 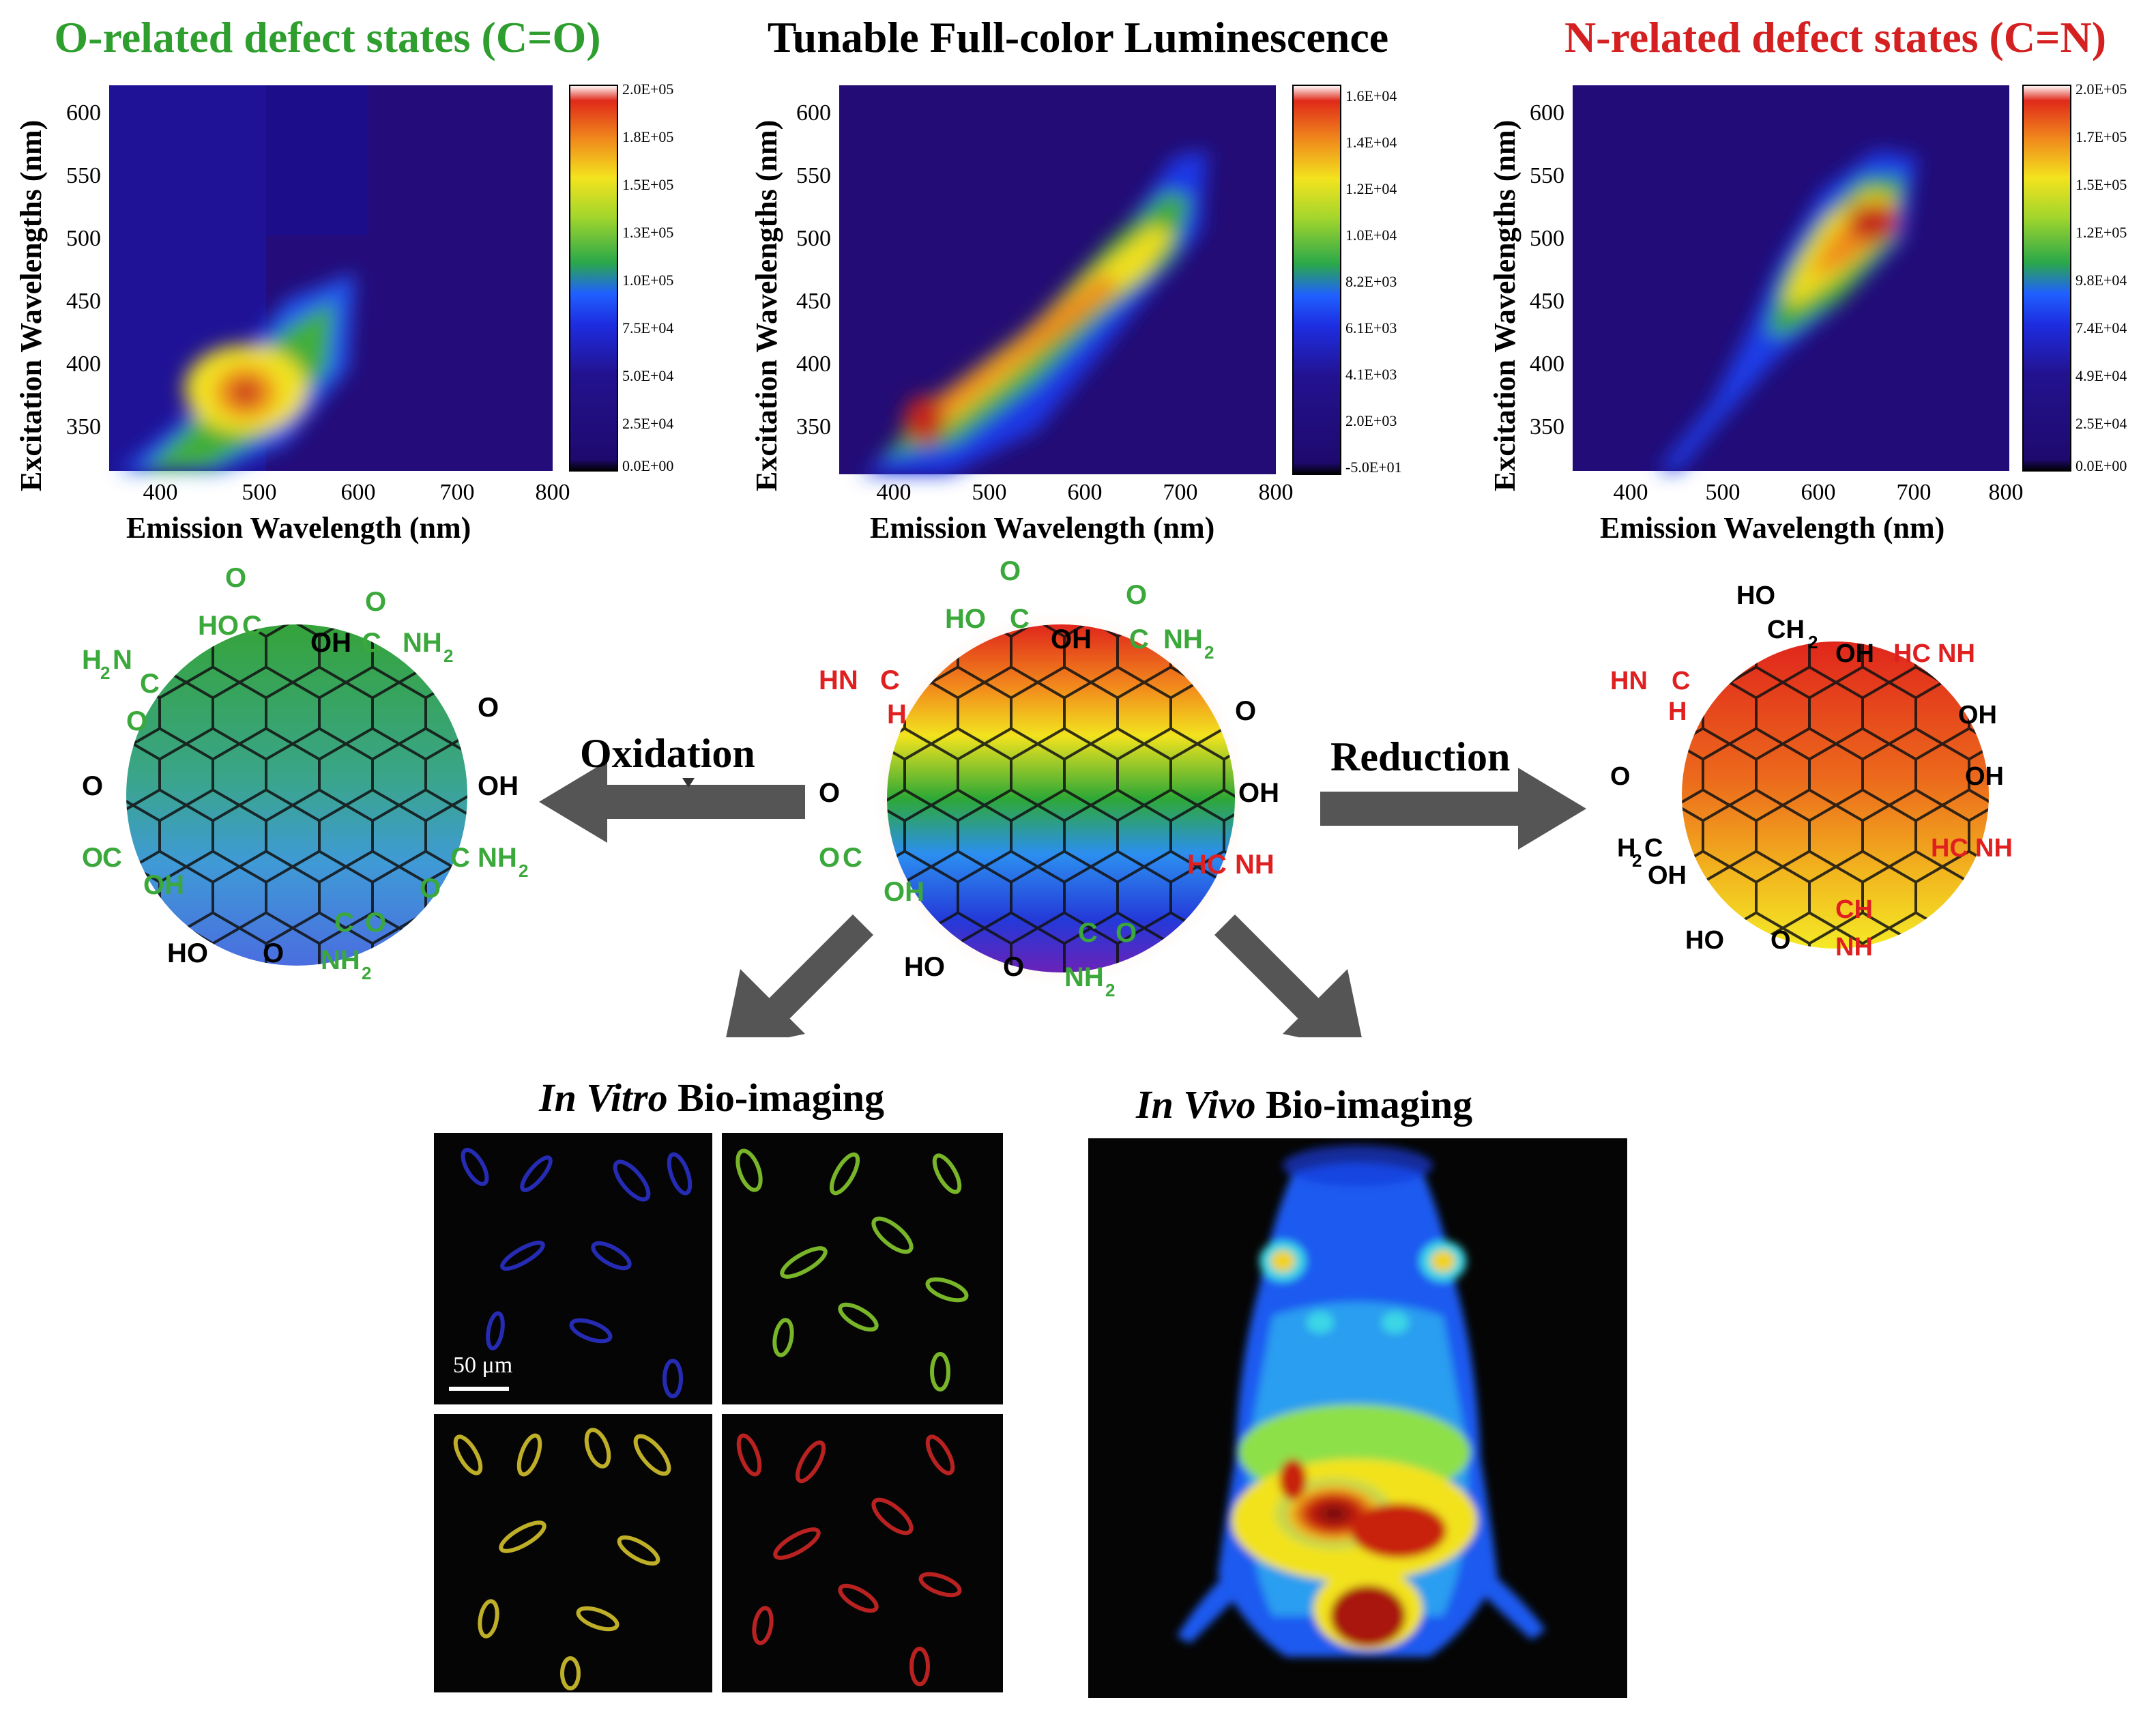 What do you see at coordinates (2101, 327) in the screenshot?
I see `svg-text: 7.4E+04` at bounding box center [2101, 327].